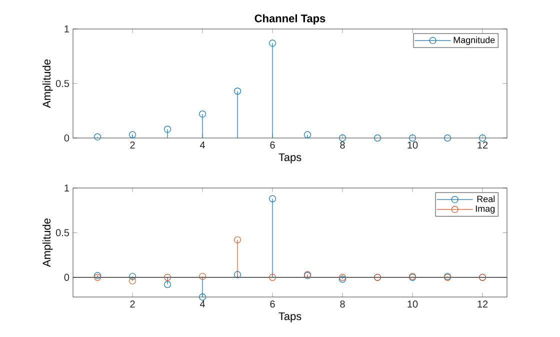 Image resolution: width=560 pixels, height=337 pixels. What do you see at coordinates (485, 210) in the screenshot?
I see `legend-label: Imag` at bounding box center [485, 210].